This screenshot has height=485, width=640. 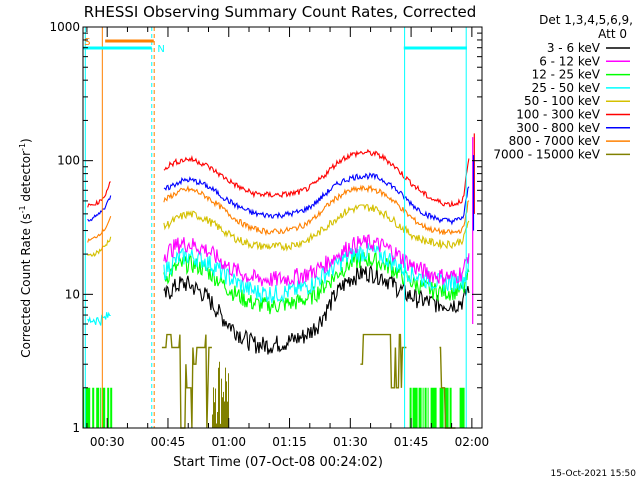 What do you see at coordinates (570, 61) in the screenshot?
I see `legend-label-6-12-kev: 6 - 12 keV` at bounding box center [570, 61].